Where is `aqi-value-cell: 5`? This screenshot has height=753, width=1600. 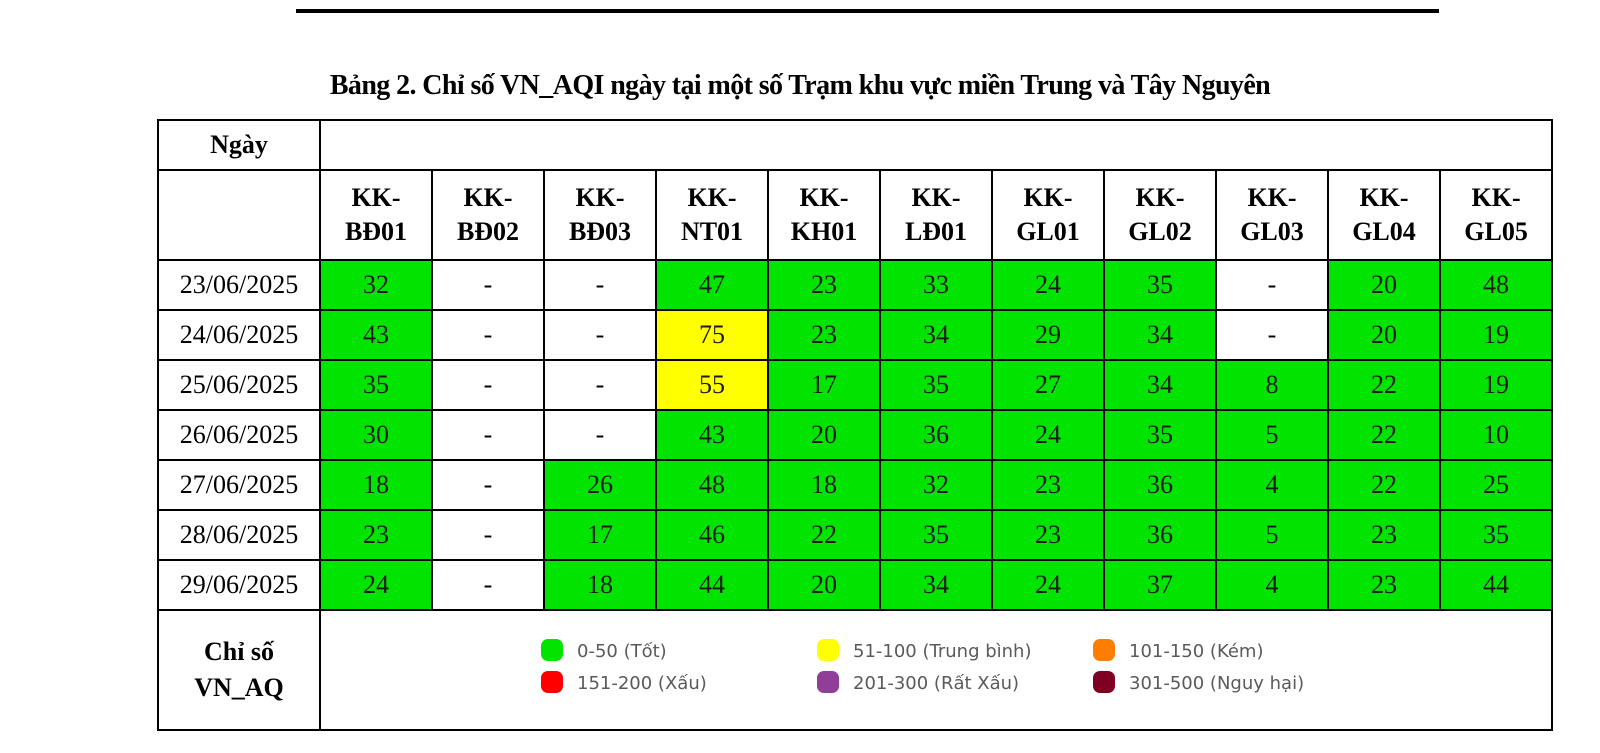
aqi-value-cell: 5 is located at coordinates (1272, 535).